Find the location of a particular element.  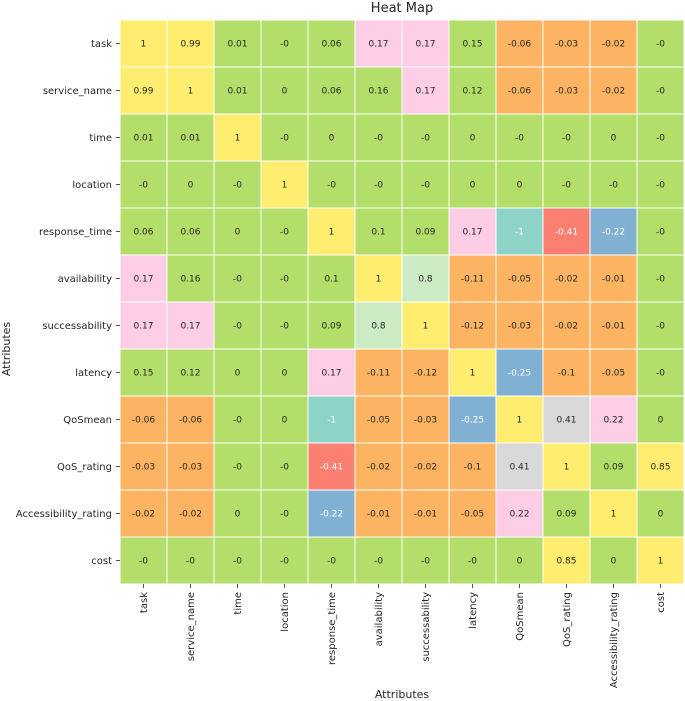

x-tick-label: cost is located at coordinates (661, 602).